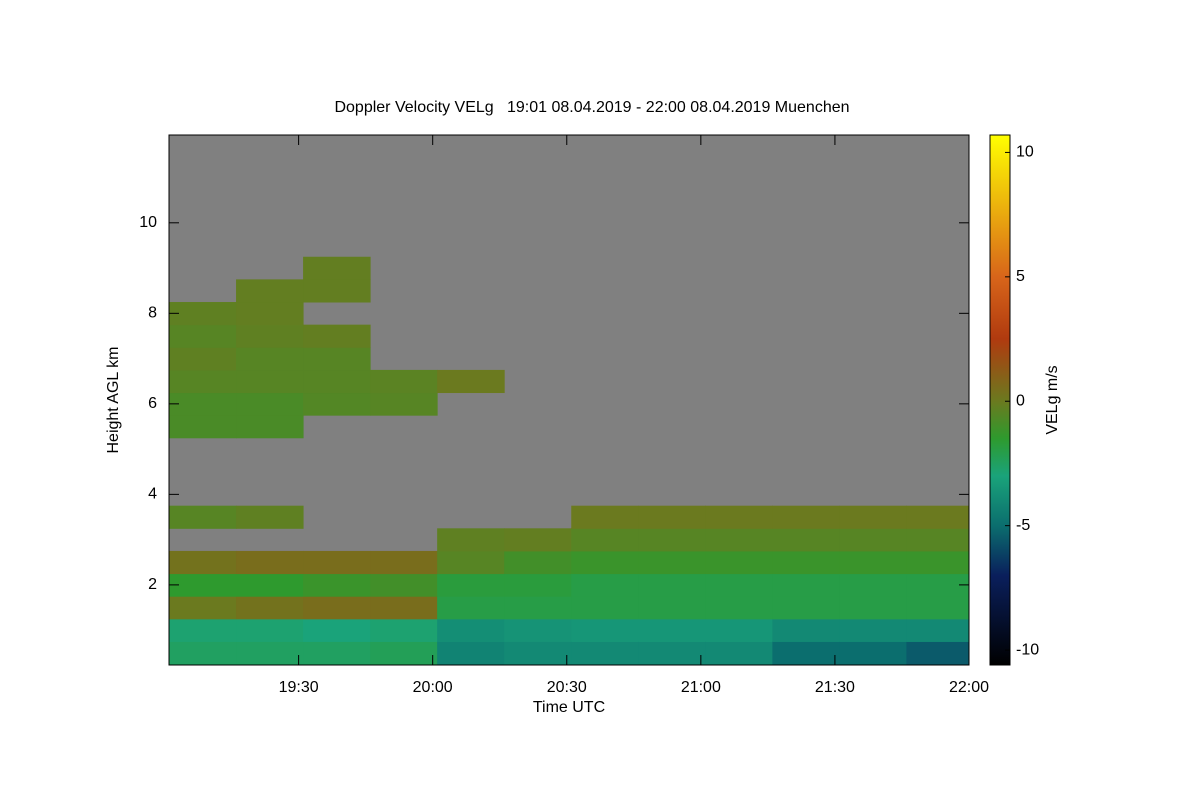 The image size is (1200, 805). I want to click on colorbar-tick-label: -10, so click(1027, 649).